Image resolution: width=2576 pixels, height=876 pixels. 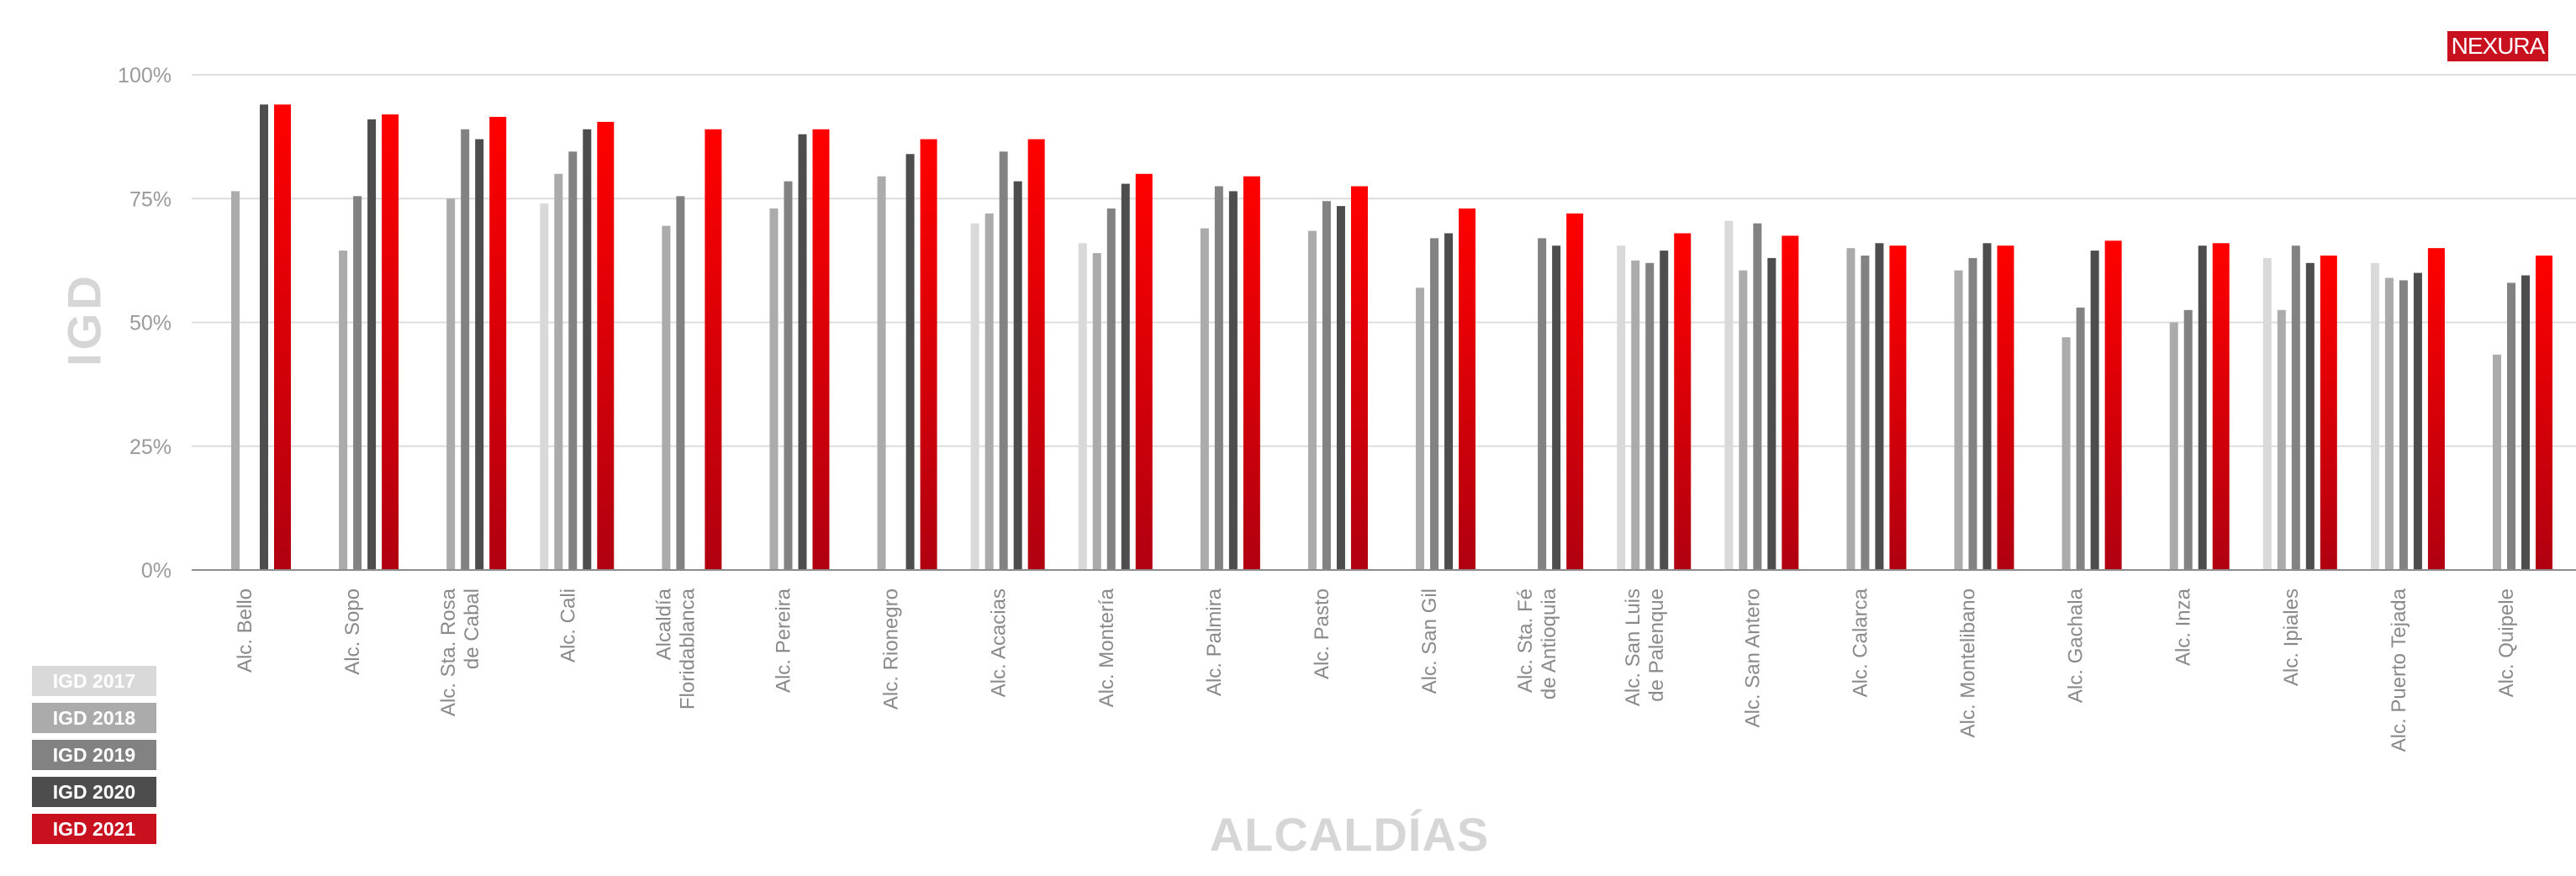 What do you see at coordinates (84, 319) in the screenshot?
I see `y-axis-title: IGD` at bounding box center [84, 319].